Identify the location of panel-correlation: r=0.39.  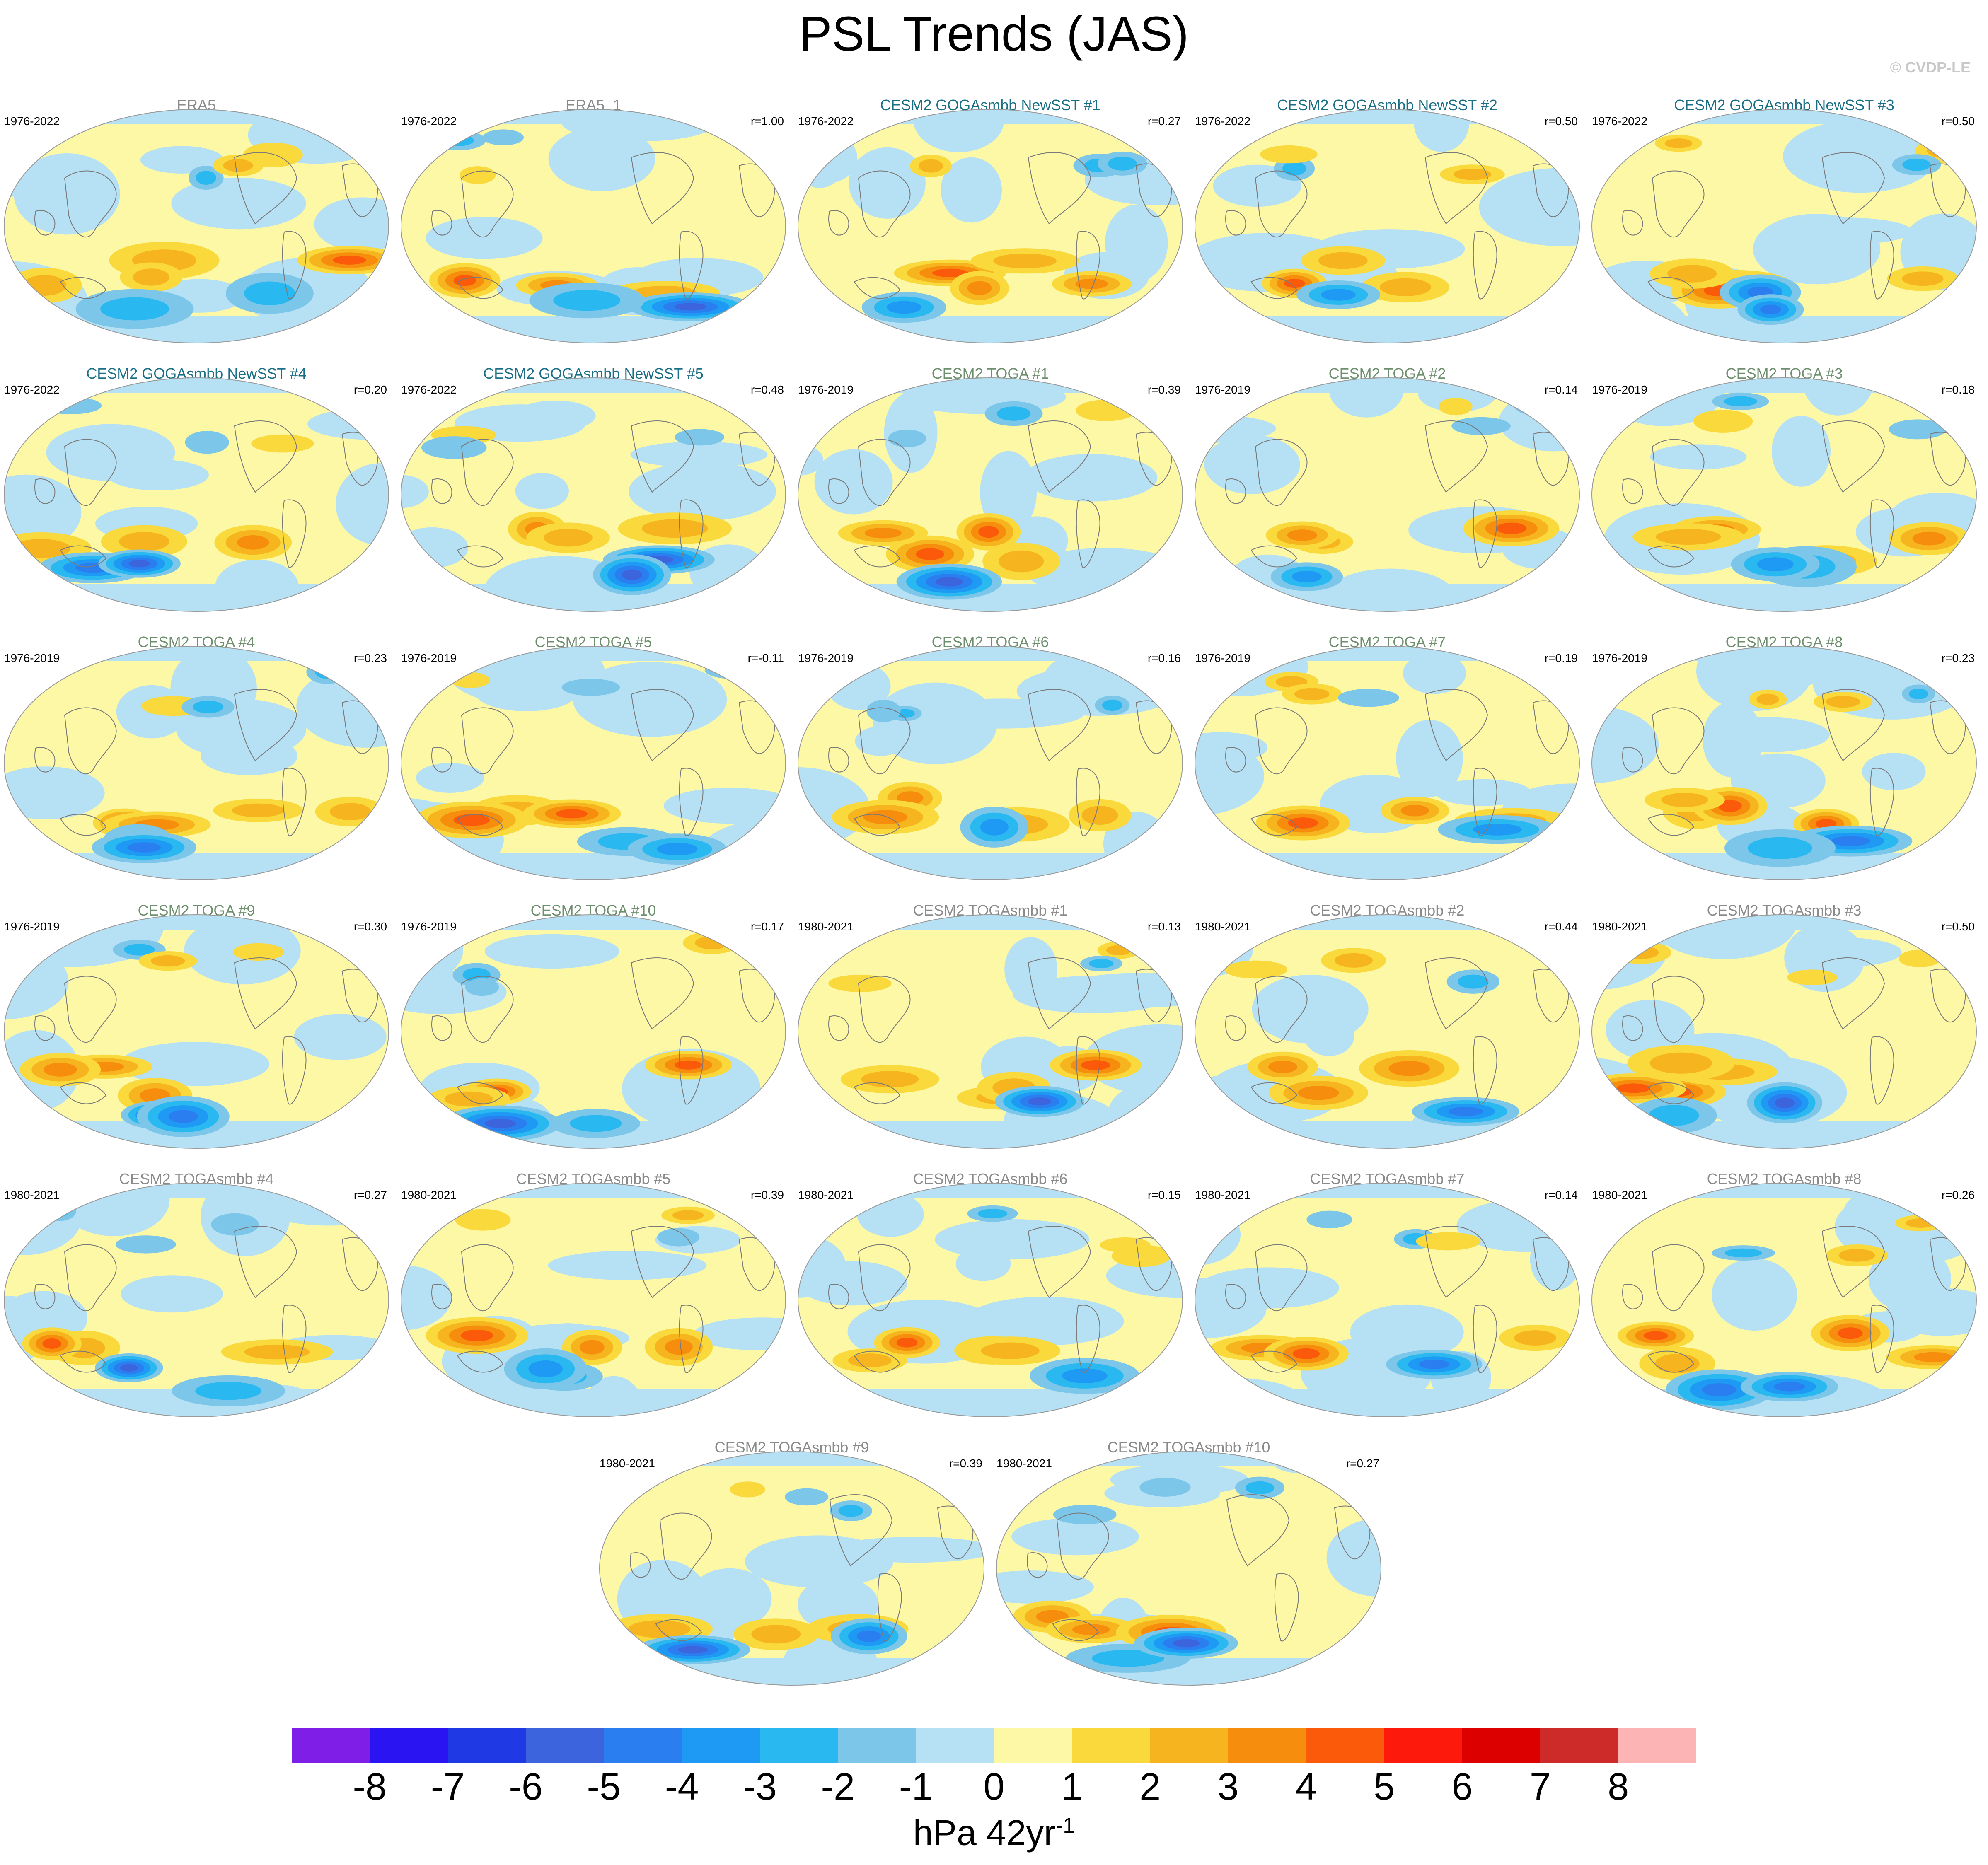
(966, 1463).